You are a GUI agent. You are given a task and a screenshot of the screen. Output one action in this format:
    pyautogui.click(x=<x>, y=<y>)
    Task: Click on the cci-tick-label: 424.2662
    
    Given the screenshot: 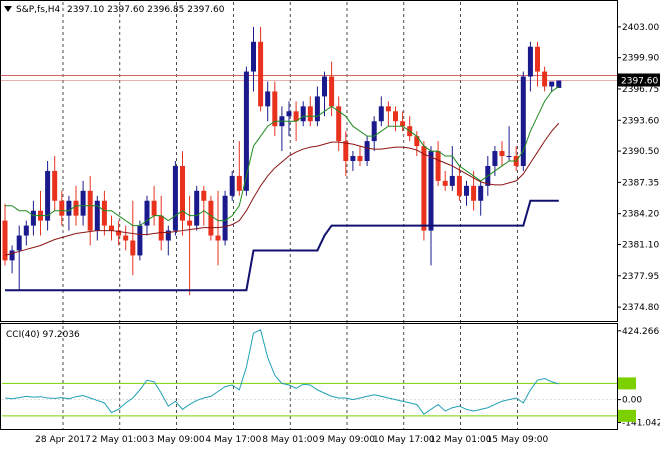 What is the action you would take?
    pyautogui.click(x=641, y=332)
    